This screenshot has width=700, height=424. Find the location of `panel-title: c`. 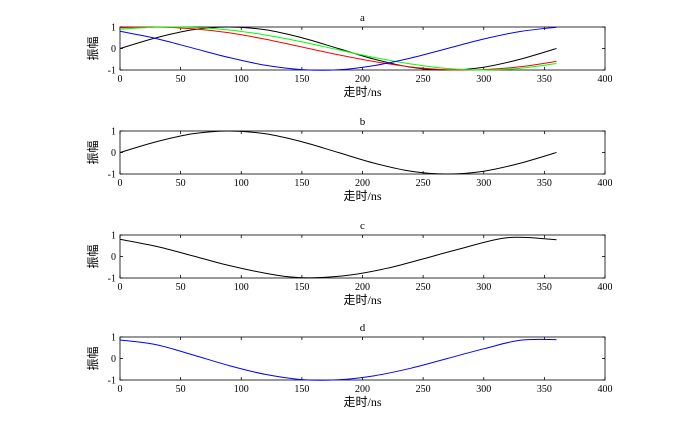

panel-title: c is located at coordinates (362, 226).